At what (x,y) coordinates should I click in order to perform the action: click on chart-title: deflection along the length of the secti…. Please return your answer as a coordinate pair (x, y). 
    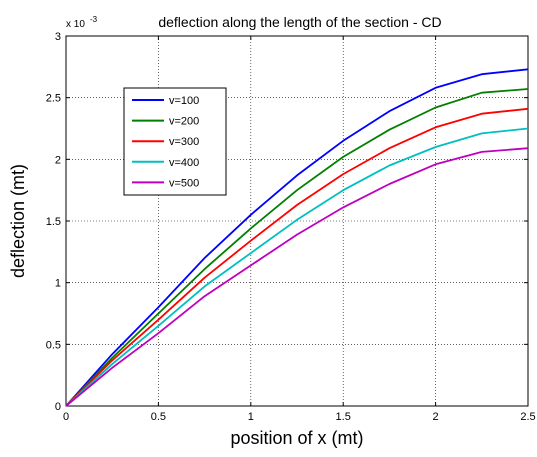
    Looking at the image, I should click on (299, 22).